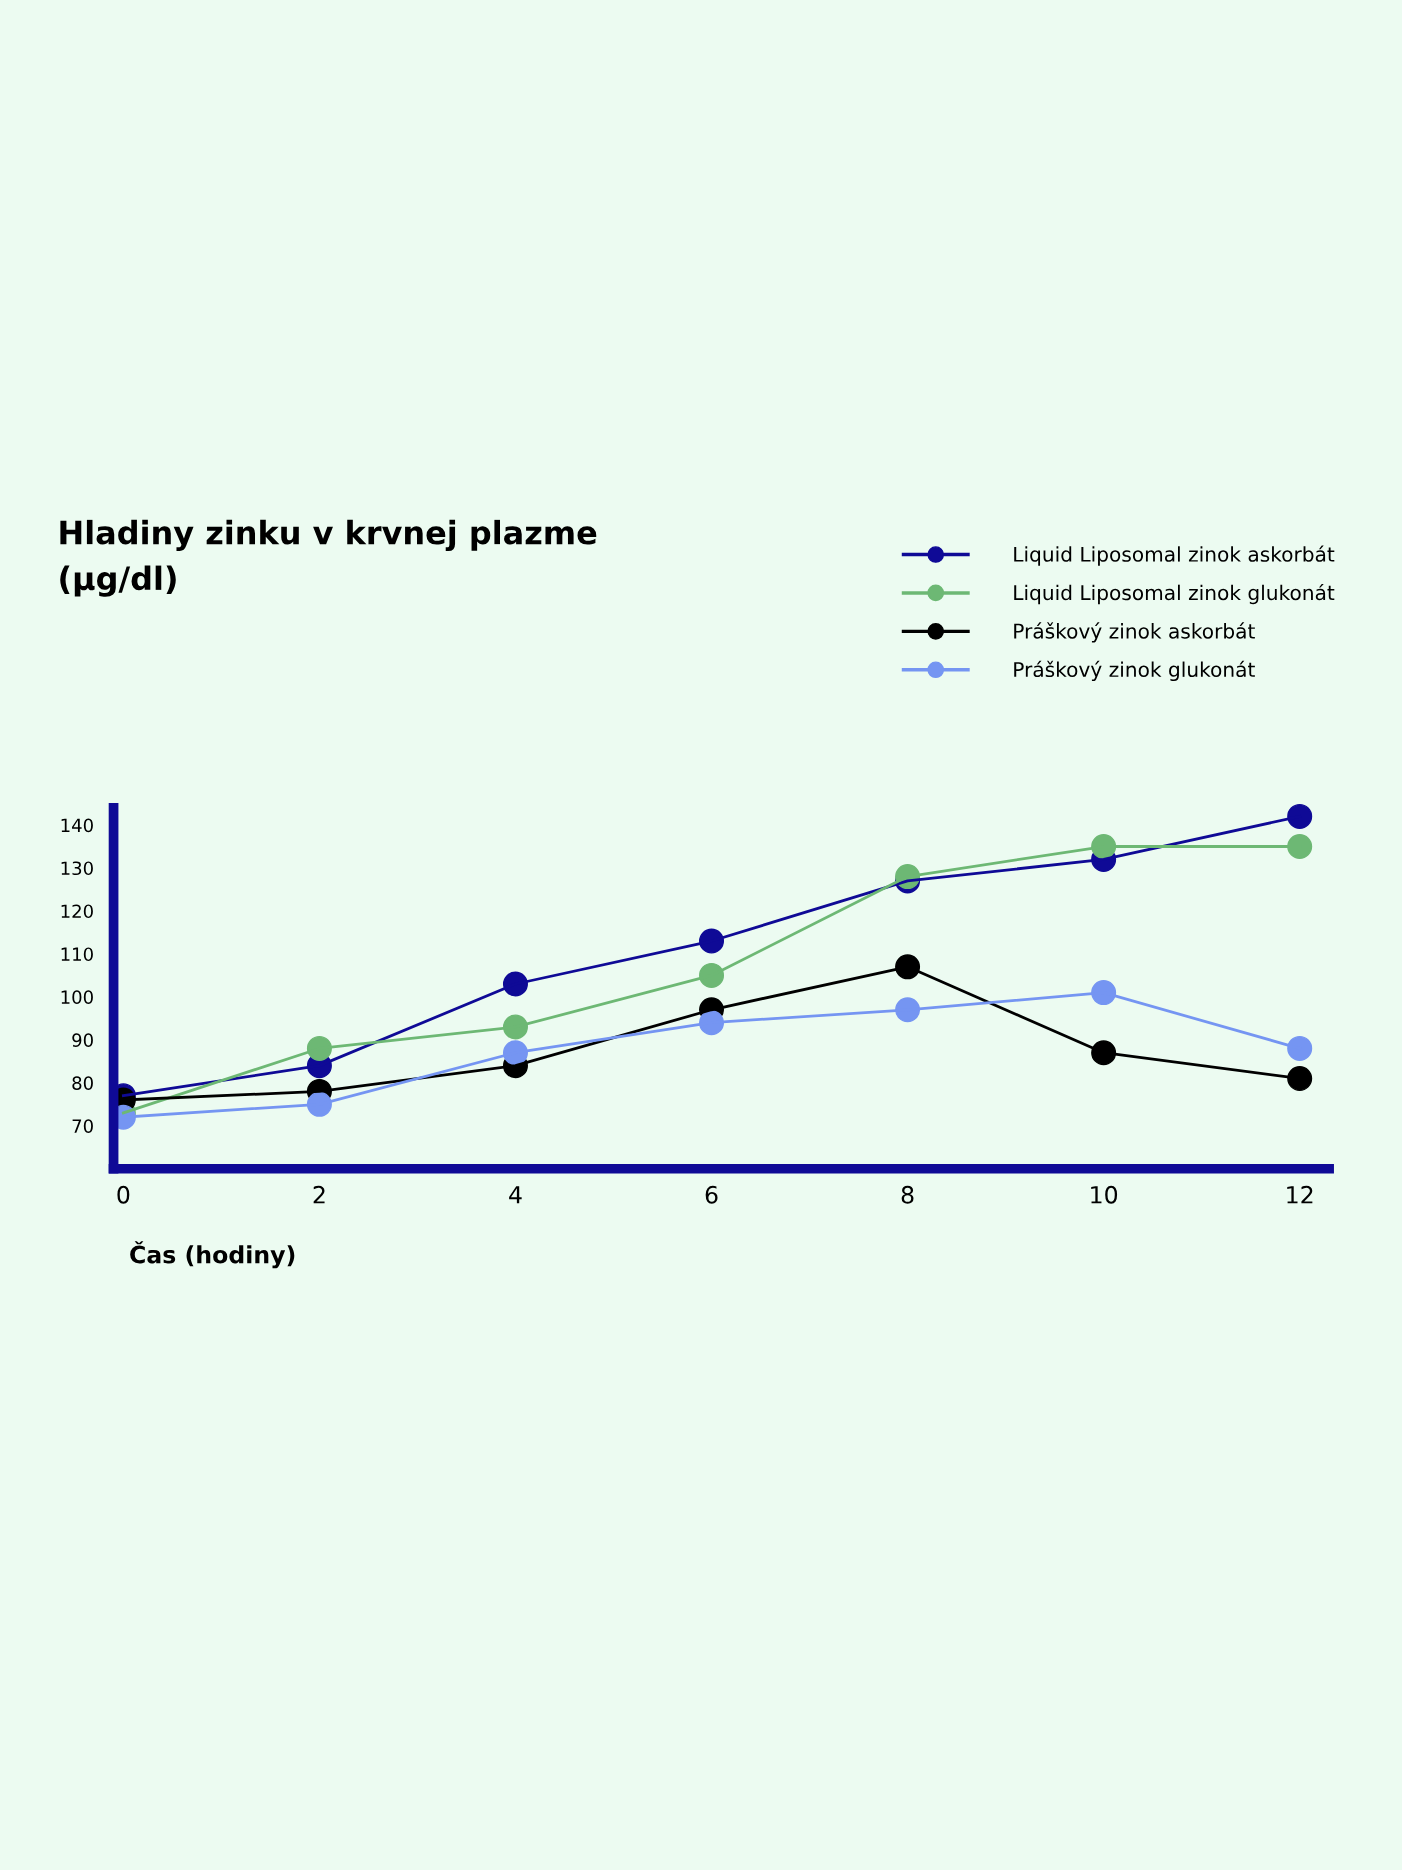  I want to click on chart-title: Hladiny zinku v krvnej plazme (µg/dl), so click(328, 558).